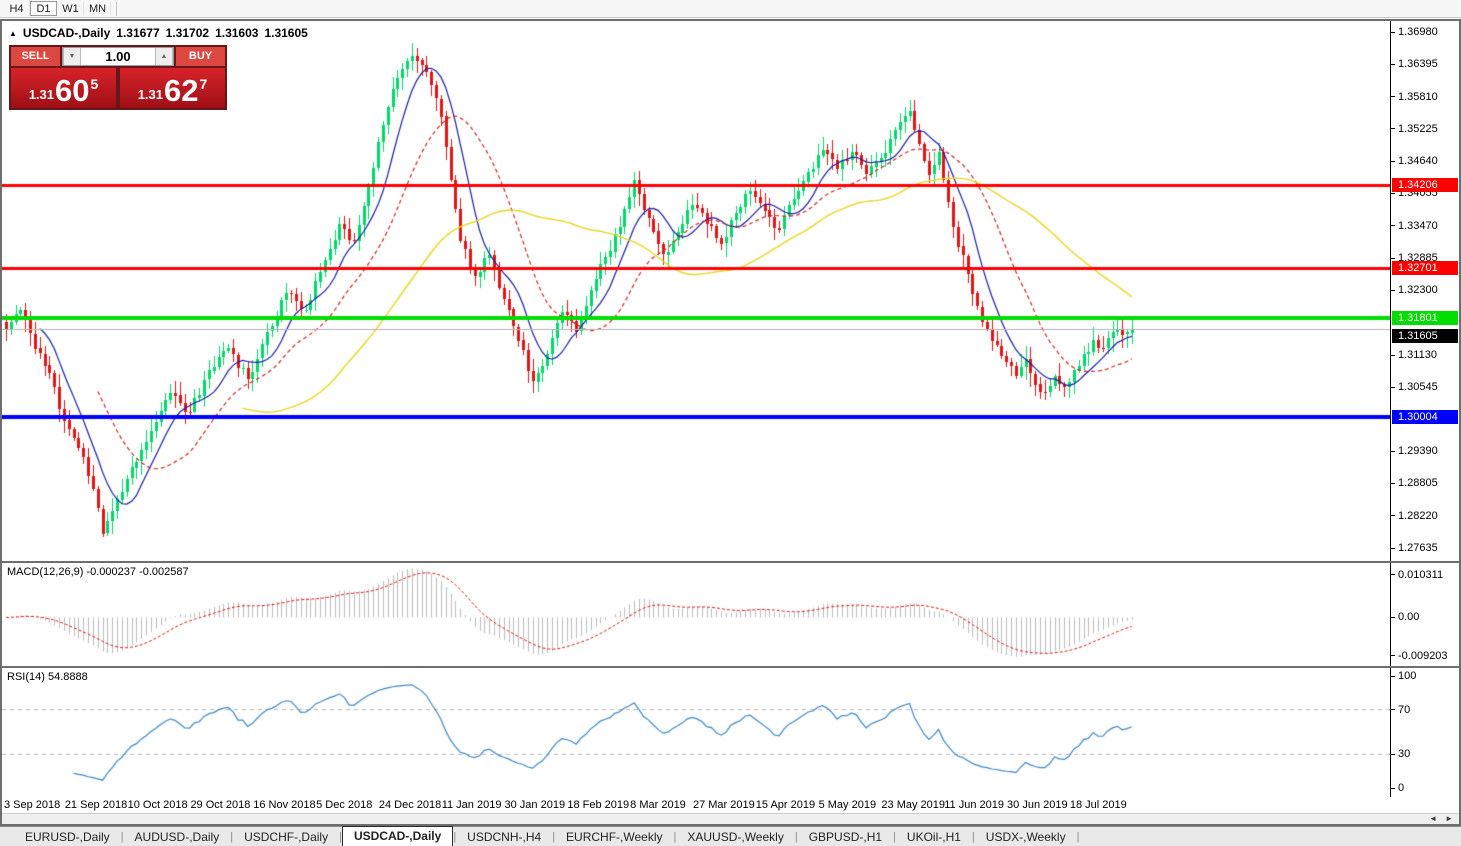  Describe the element at coordinates (1424, 732) in the screenshot. I see `rsi-axis: 100 70 30 0` at that location.